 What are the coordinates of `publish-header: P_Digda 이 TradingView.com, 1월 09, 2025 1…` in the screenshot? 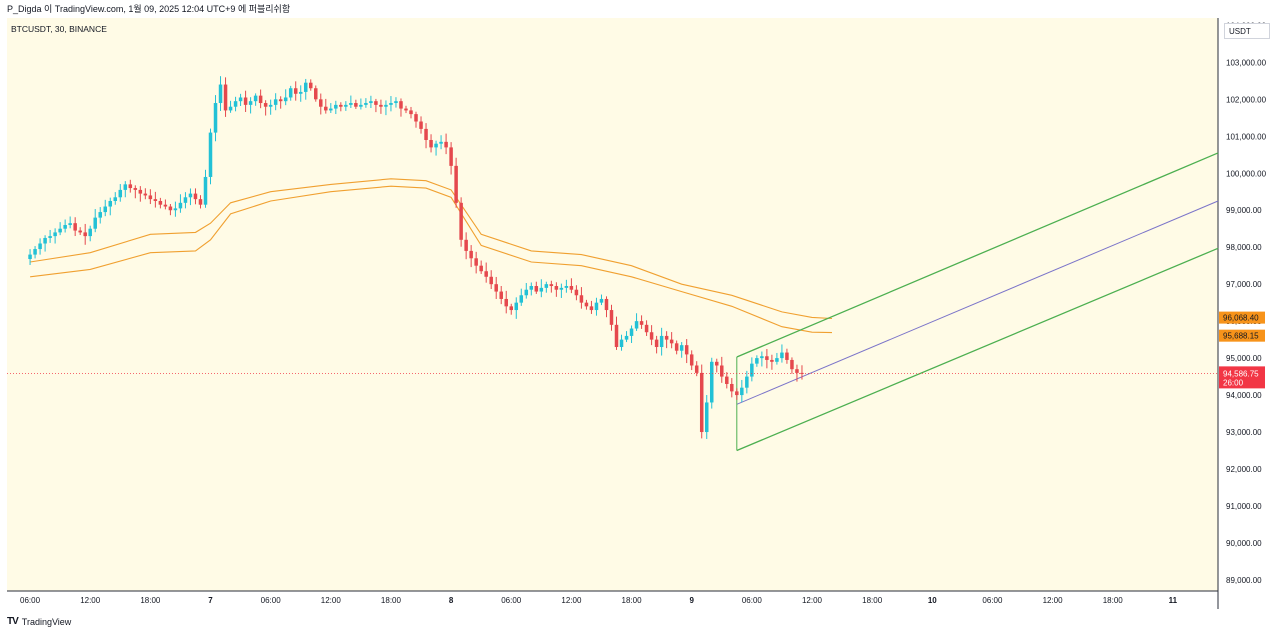 It's located at (149, 9).